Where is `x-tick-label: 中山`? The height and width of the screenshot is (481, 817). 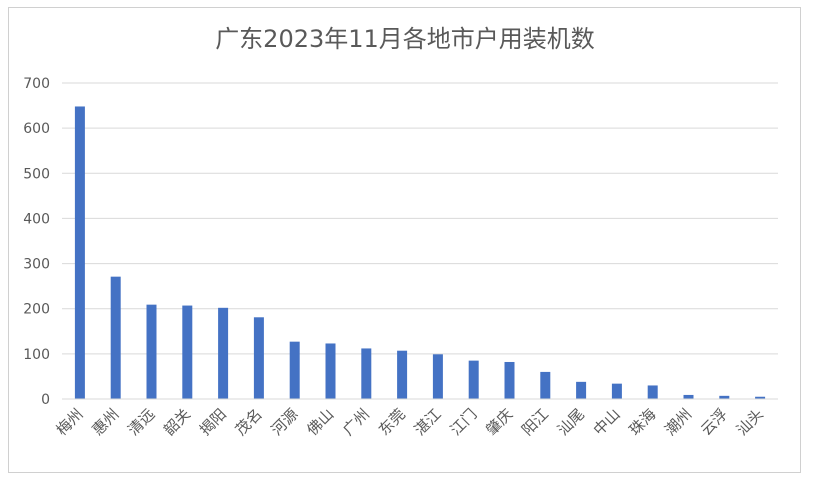 x-tick-label: 中山 is located at coordinates (607, 422).